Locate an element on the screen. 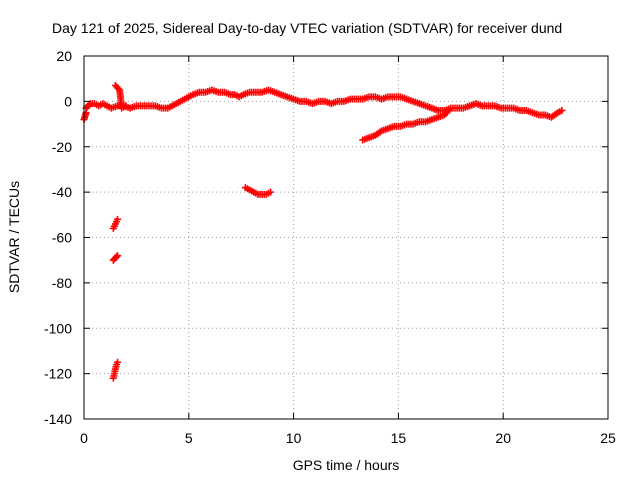 The image size is (640, 480). series-descending-arc is located at coordinates (406, 125).